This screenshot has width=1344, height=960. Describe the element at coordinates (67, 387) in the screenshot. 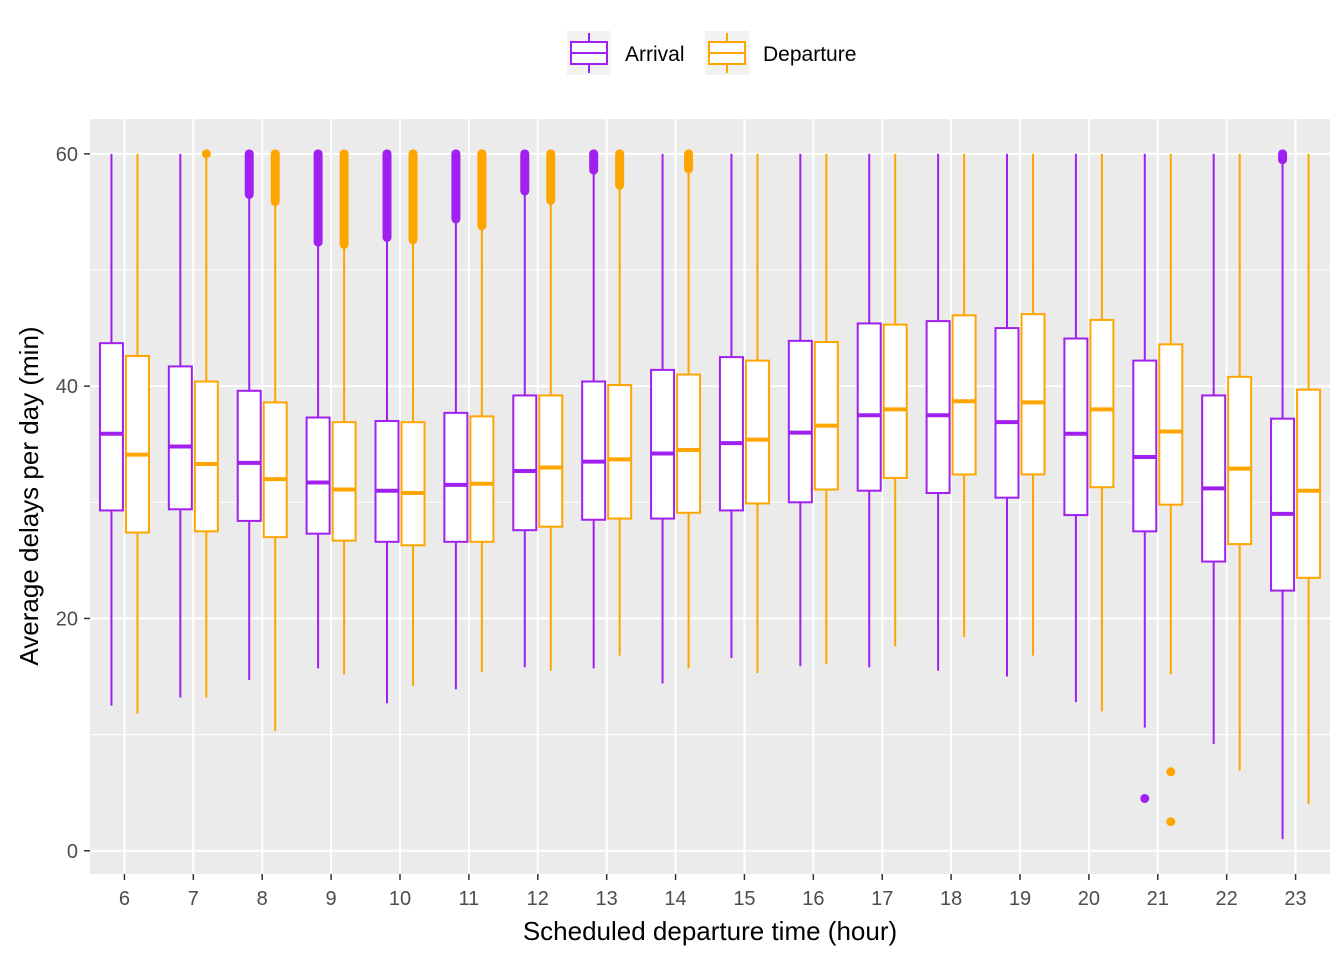

I see `y-tick-label: 40` at that location.